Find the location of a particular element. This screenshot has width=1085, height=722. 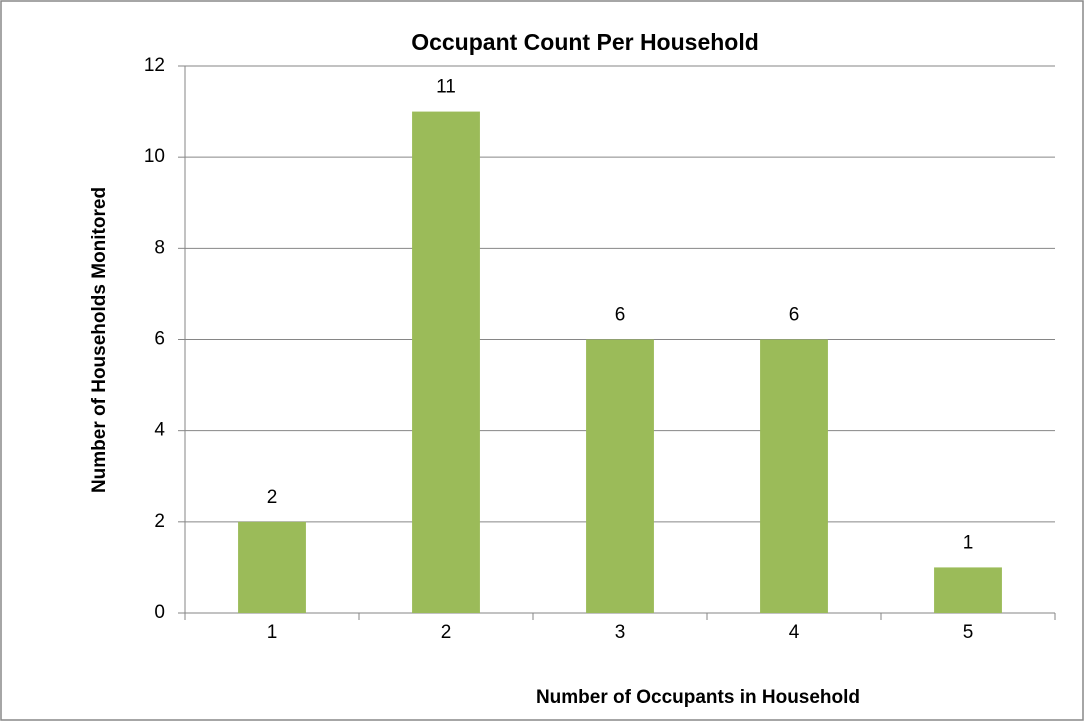

data-label: 11 is located at coordinates (446, 87).